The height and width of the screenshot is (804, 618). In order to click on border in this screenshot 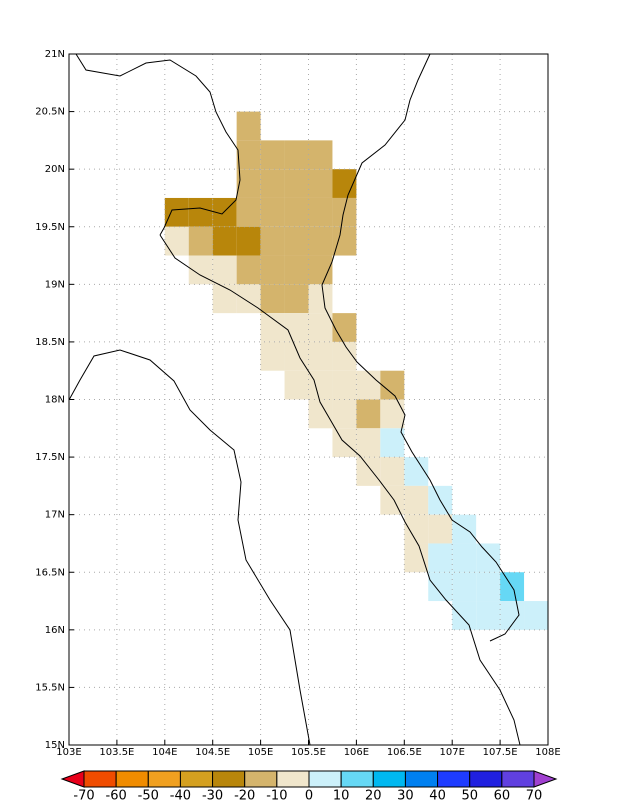, I will do `click(158, 144)`.